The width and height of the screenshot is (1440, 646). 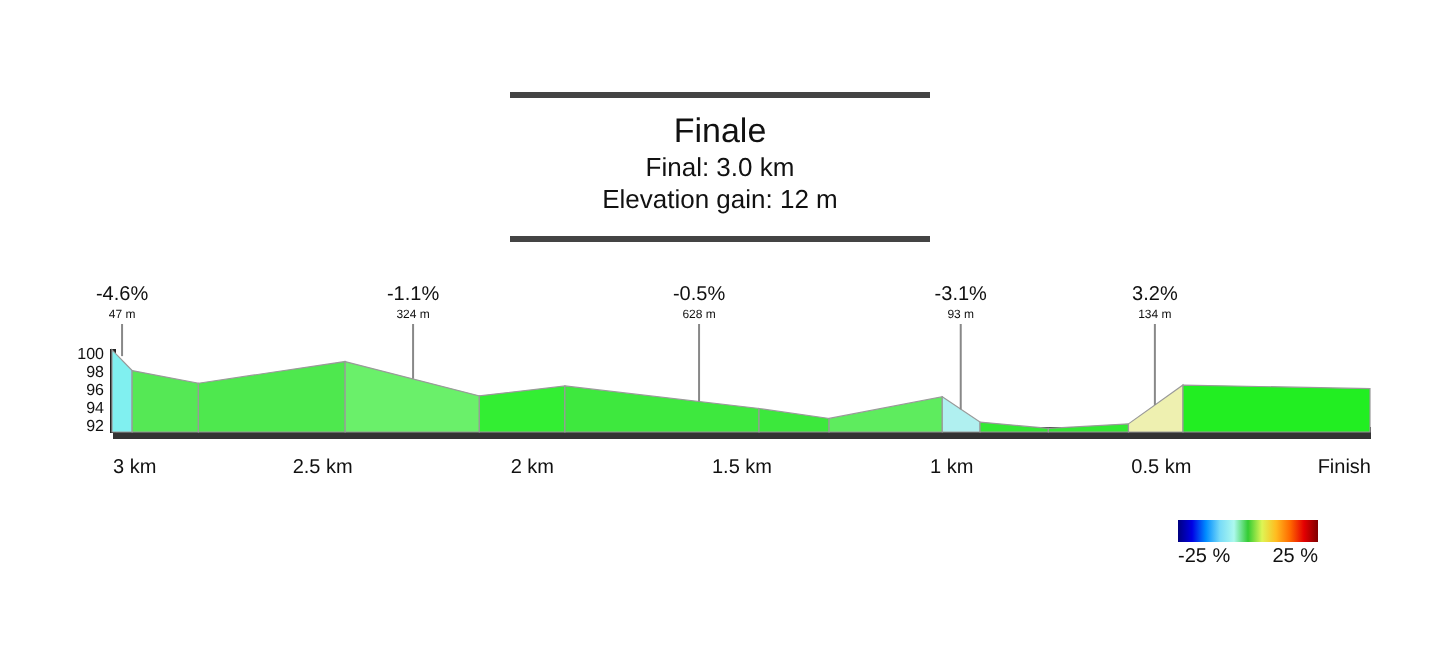 I want to click on chart-subtitle: Final: 3.0 km Elevation gain: 12 m, so click(x=720, y=184).